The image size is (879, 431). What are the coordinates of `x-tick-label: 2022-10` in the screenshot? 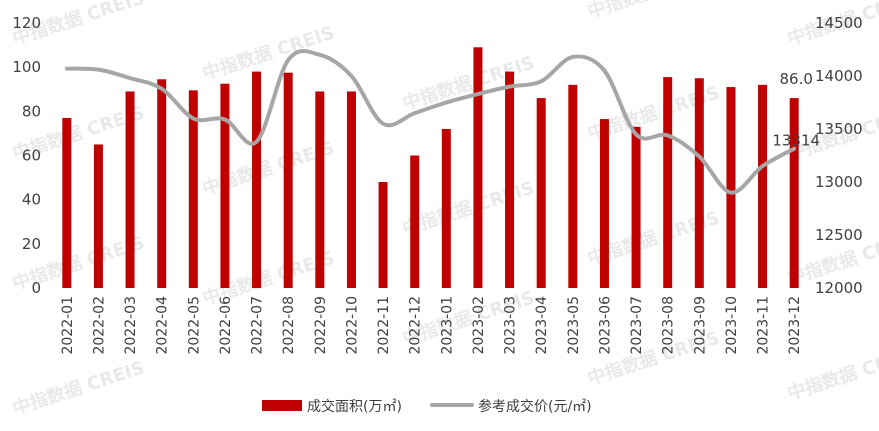 It's located at (352, 325).